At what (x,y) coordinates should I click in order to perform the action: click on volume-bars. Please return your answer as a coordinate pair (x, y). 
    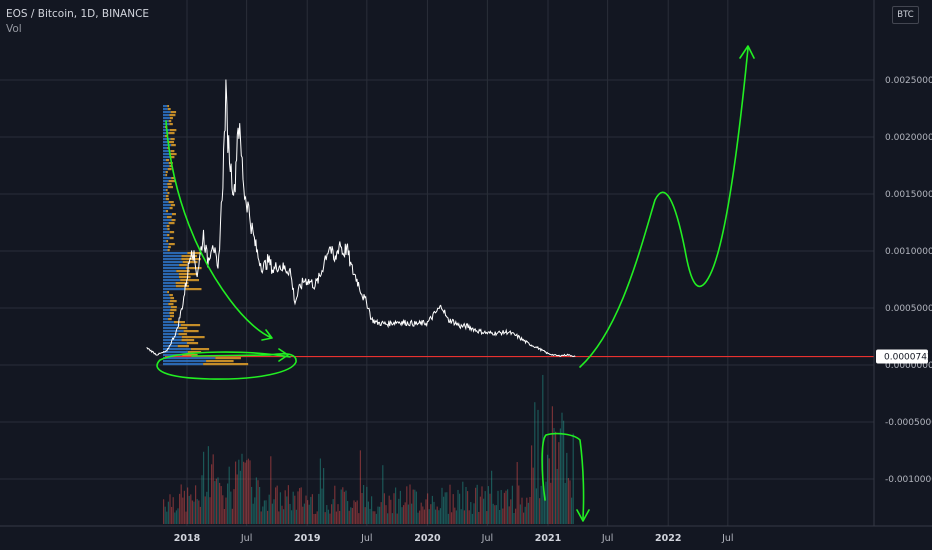
    Looking at the image, I should click on (368, 449).